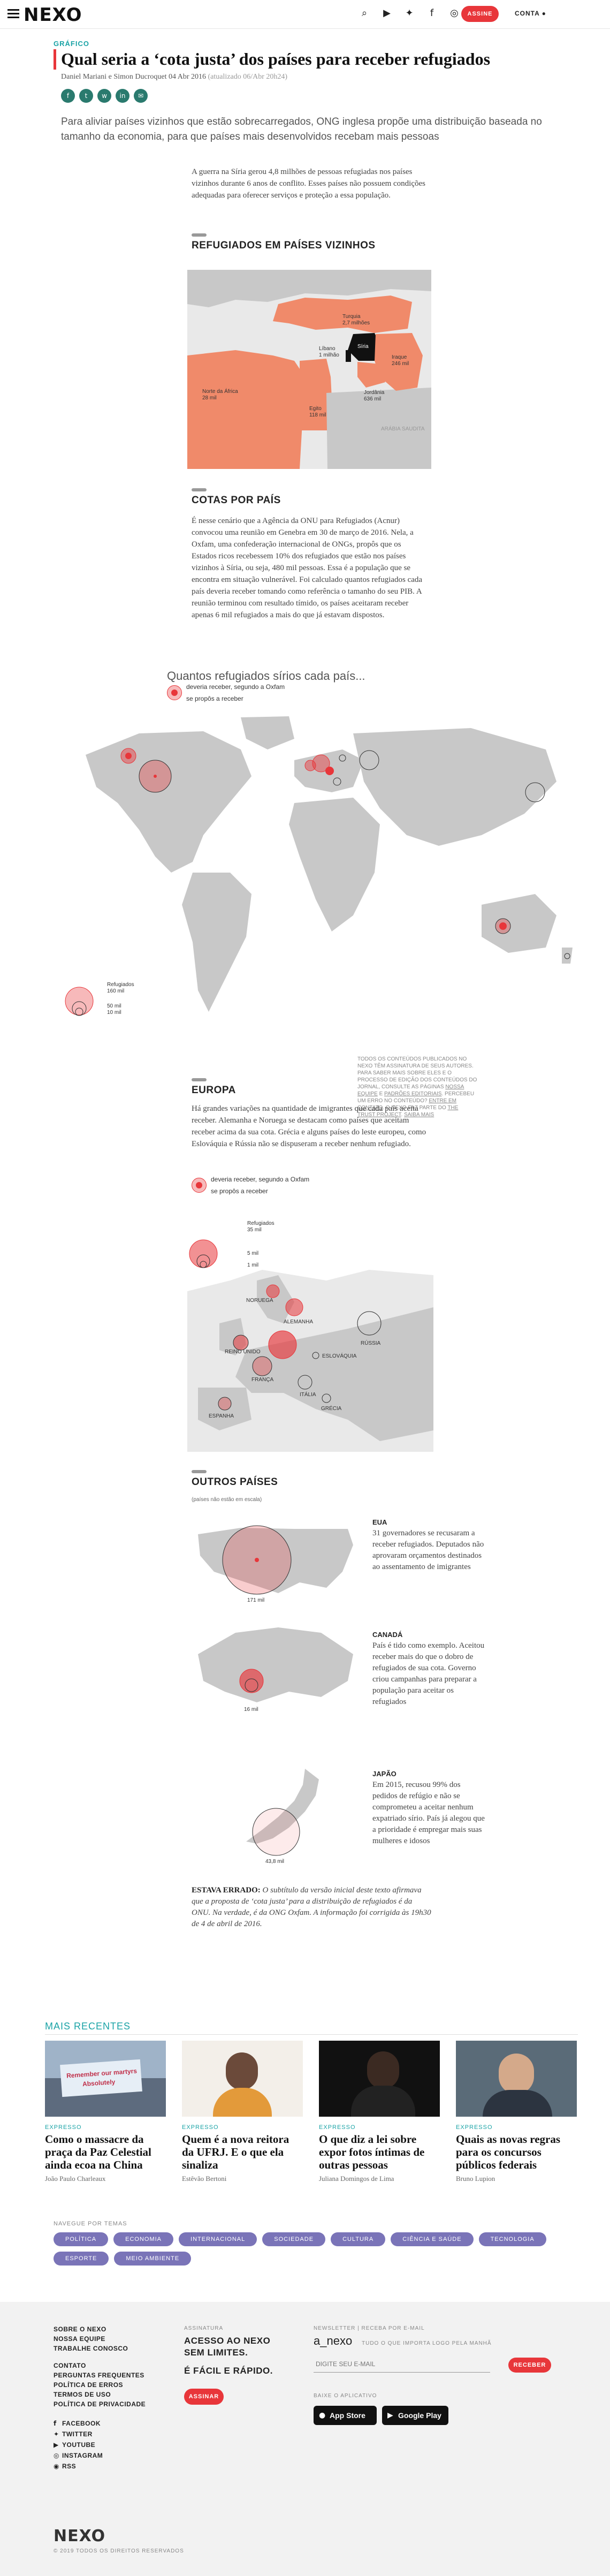 The image size is (610, 2576). Describe the element at coordinates (77, 2434) in the screenshot. I see `social-twitter-label: TWITTER` at that location.